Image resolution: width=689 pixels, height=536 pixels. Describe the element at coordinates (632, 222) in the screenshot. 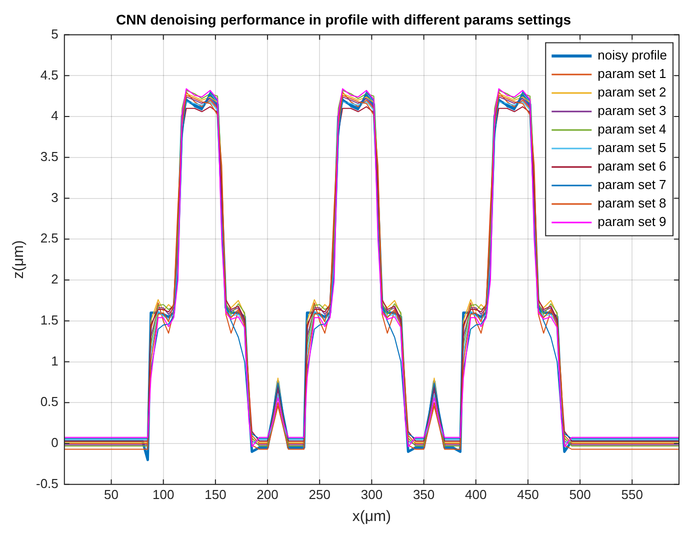

I see `legend-label: param set 9` at that location.